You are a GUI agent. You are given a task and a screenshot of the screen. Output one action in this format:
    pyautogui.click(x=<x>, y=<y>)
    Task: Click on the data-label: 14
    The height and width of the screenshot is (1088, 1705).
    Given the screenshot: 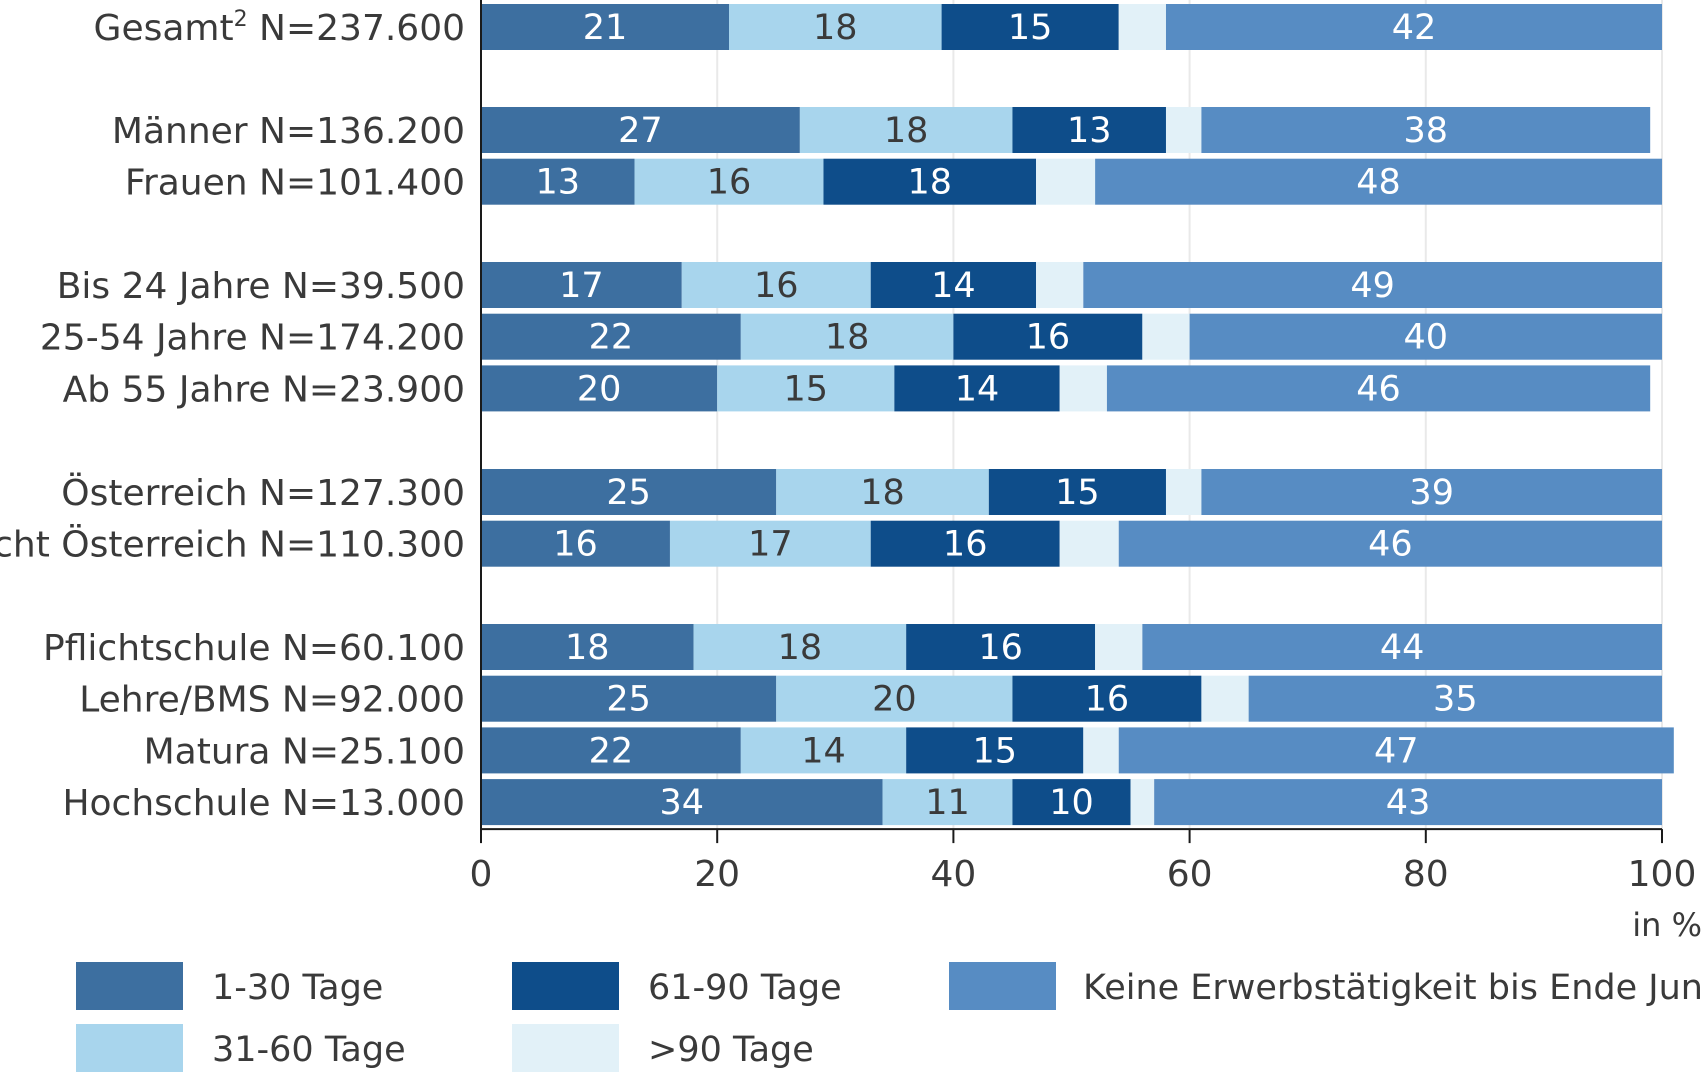 What is the action you would take?
    pyautogui.click(x=953, y=286)
    